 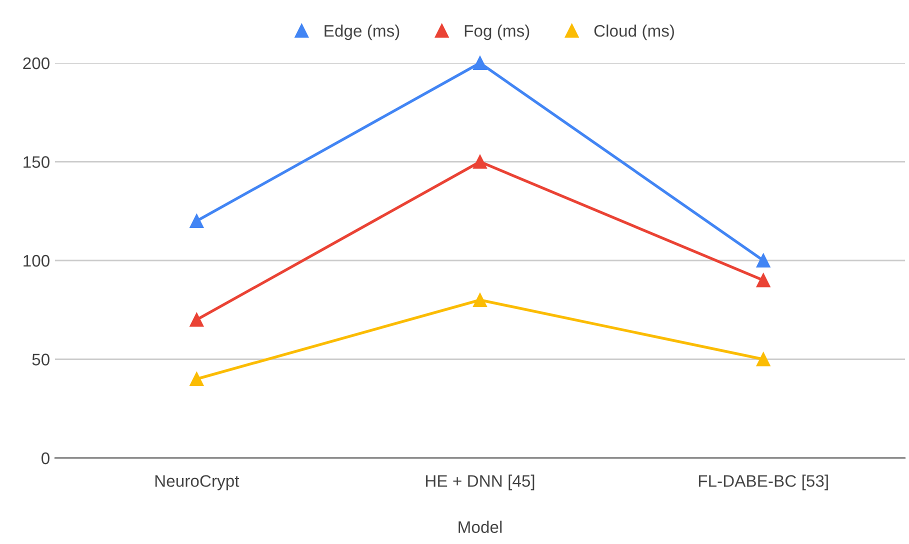 What do you see at coordinates (634, 32) in the screenshot?
I see `legend-label: Cloud (ms)` at bounding box center [634, 32].